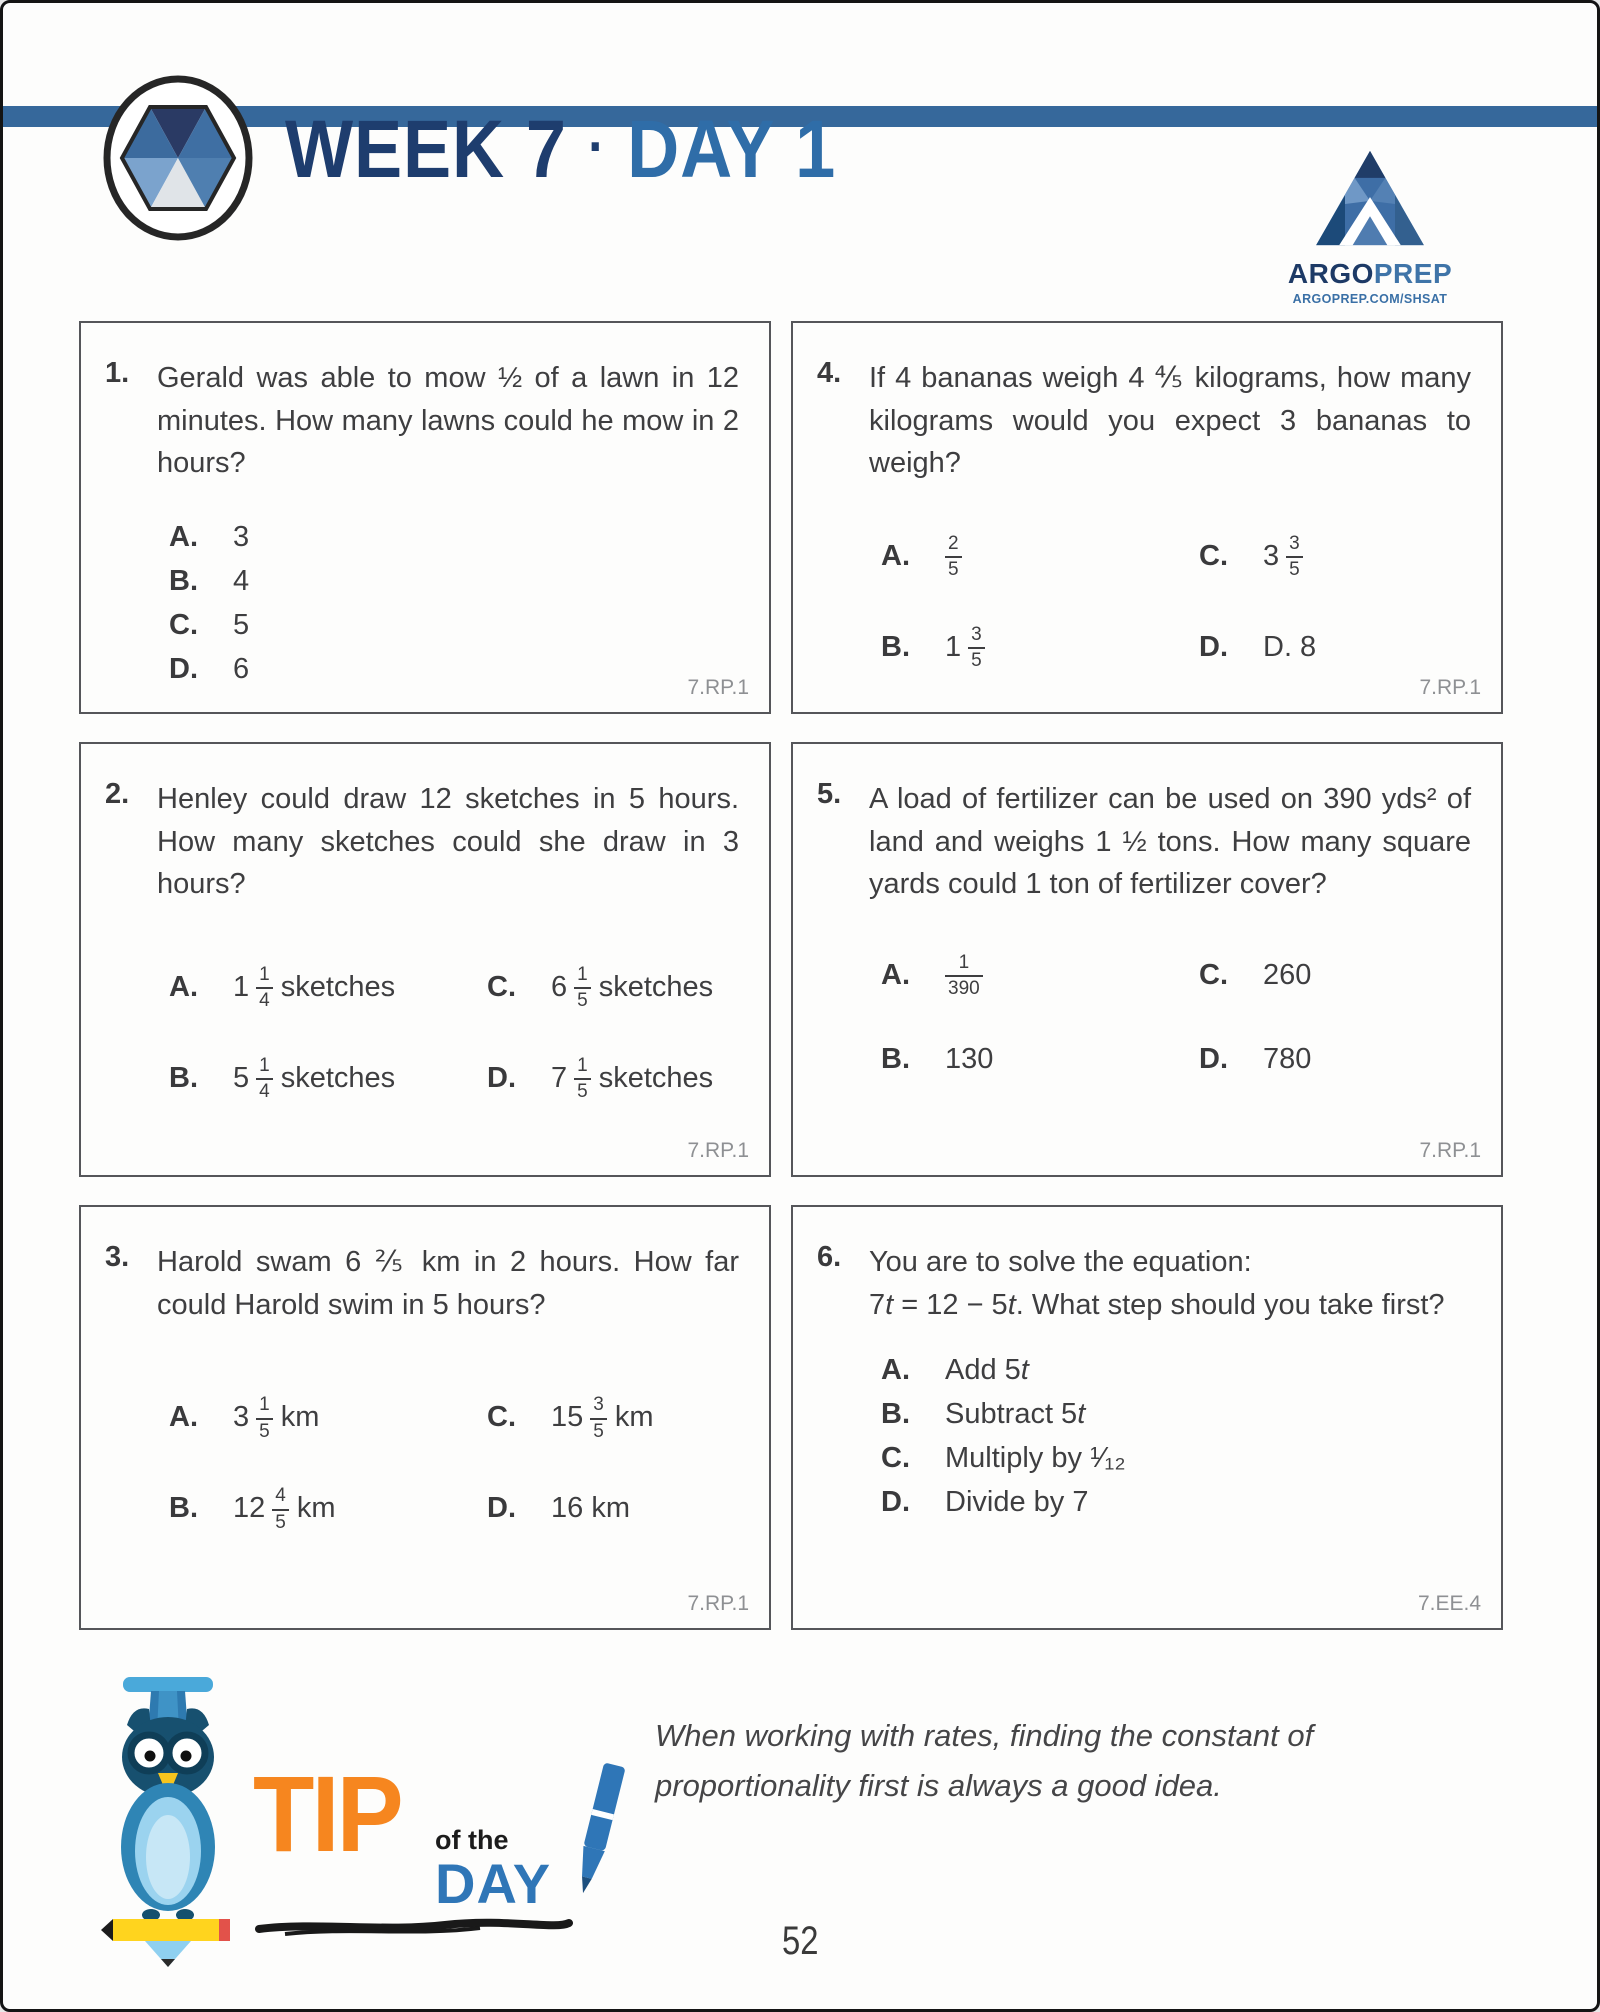  What do you see at coordinates (241, 668) in the screenshot?
I see `option-value: 6` at bounding box center [241, 668].